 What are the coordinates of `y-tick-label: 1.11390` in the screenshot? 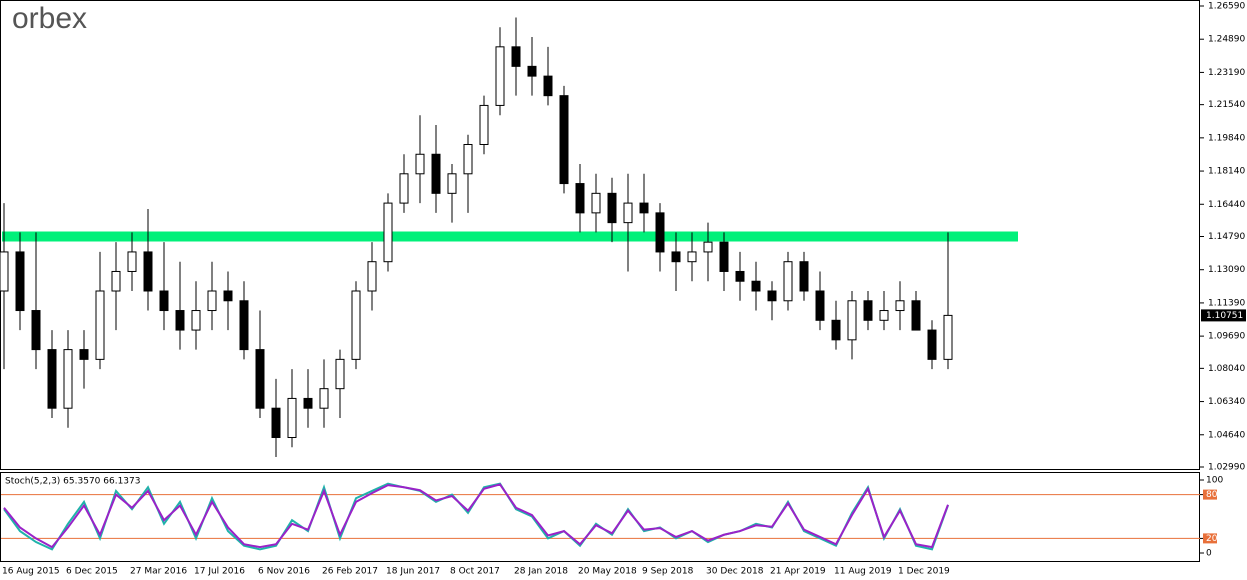 It's located at (1226, 303).